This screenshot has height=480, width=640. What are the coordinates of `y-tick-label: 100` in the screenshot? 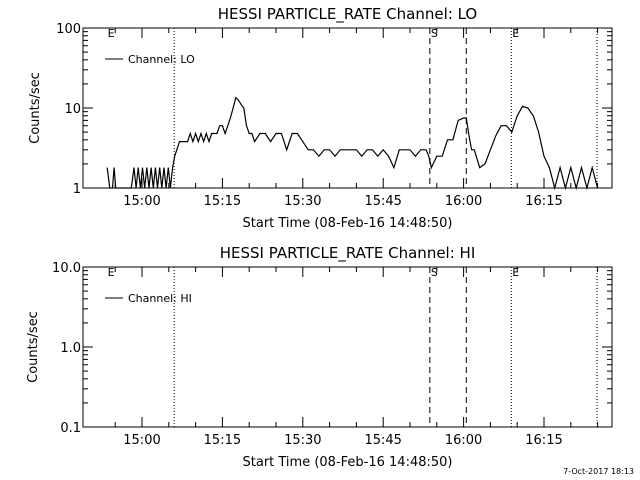 It's located at (68, 29).